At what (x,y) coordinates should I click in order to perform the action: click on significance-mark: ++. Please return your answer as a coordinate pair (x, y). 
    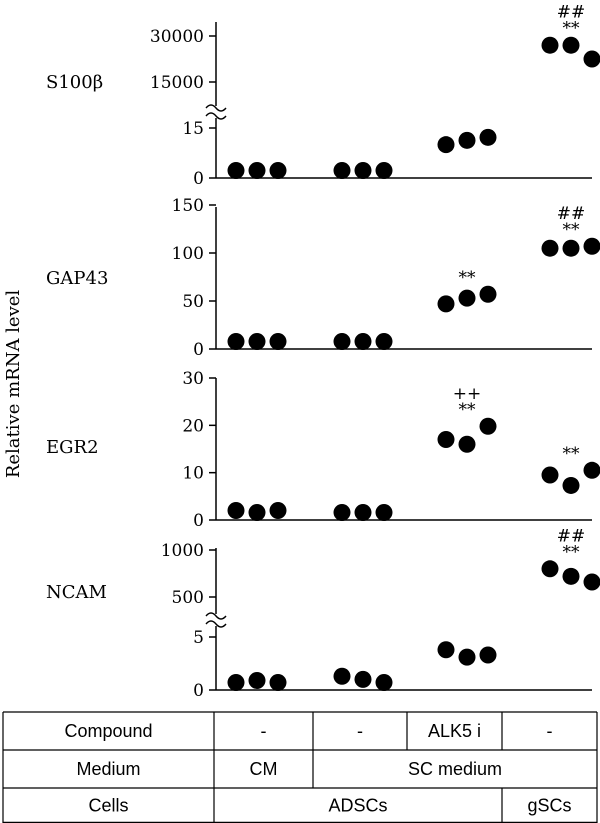
    Looking at the image, I should click on (467, 394).